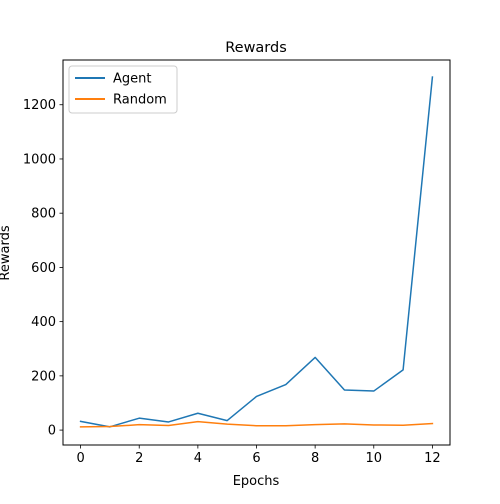 Image resolution: width=500 pixels, height=504 pixels. I want to click on x-tick-label: 6, so click(256, 458).